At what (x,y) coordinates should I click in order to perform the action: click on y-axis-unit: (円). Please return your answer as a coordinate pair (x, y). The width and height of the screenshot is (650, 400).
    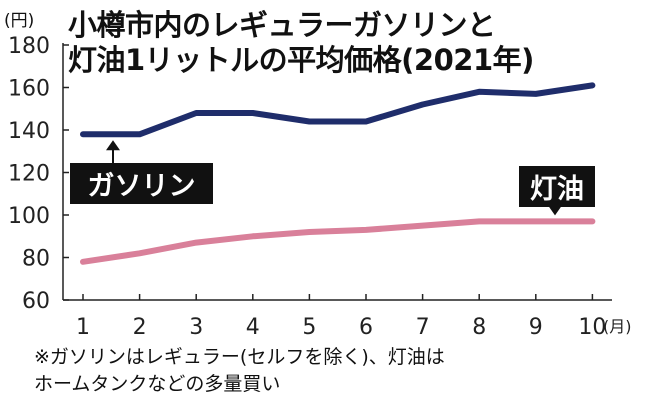
    Looking at the image, I should click on (19, 21).